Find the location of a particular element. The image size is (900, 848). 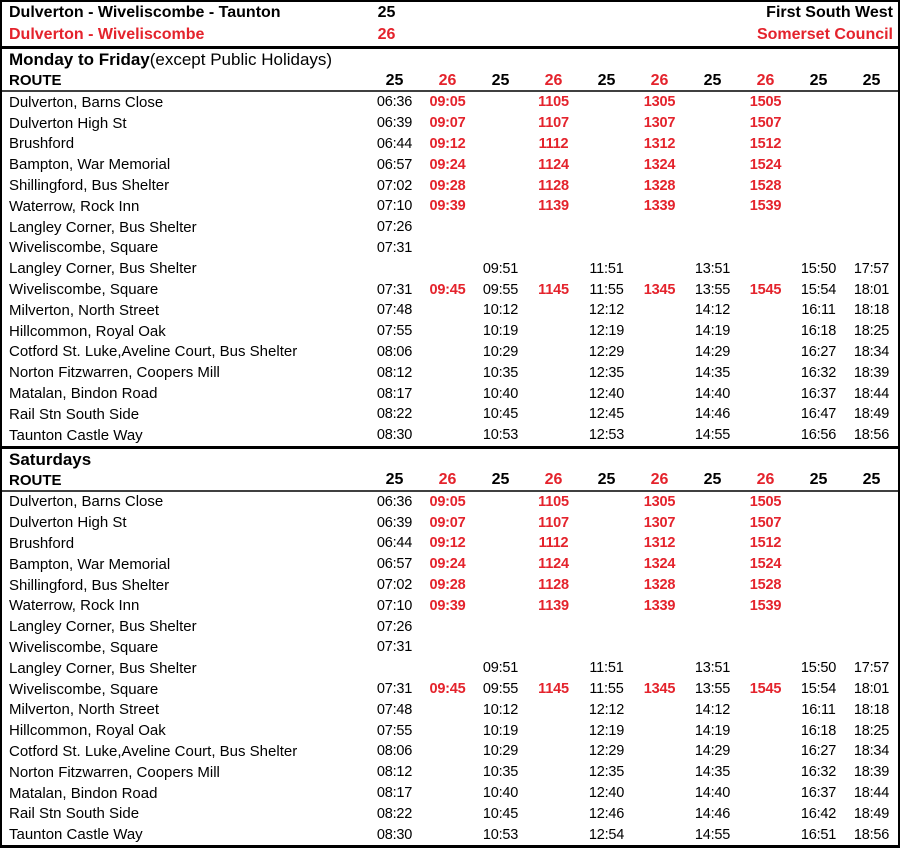

time-cell: 13:51 is located at coordinates (712, 668).